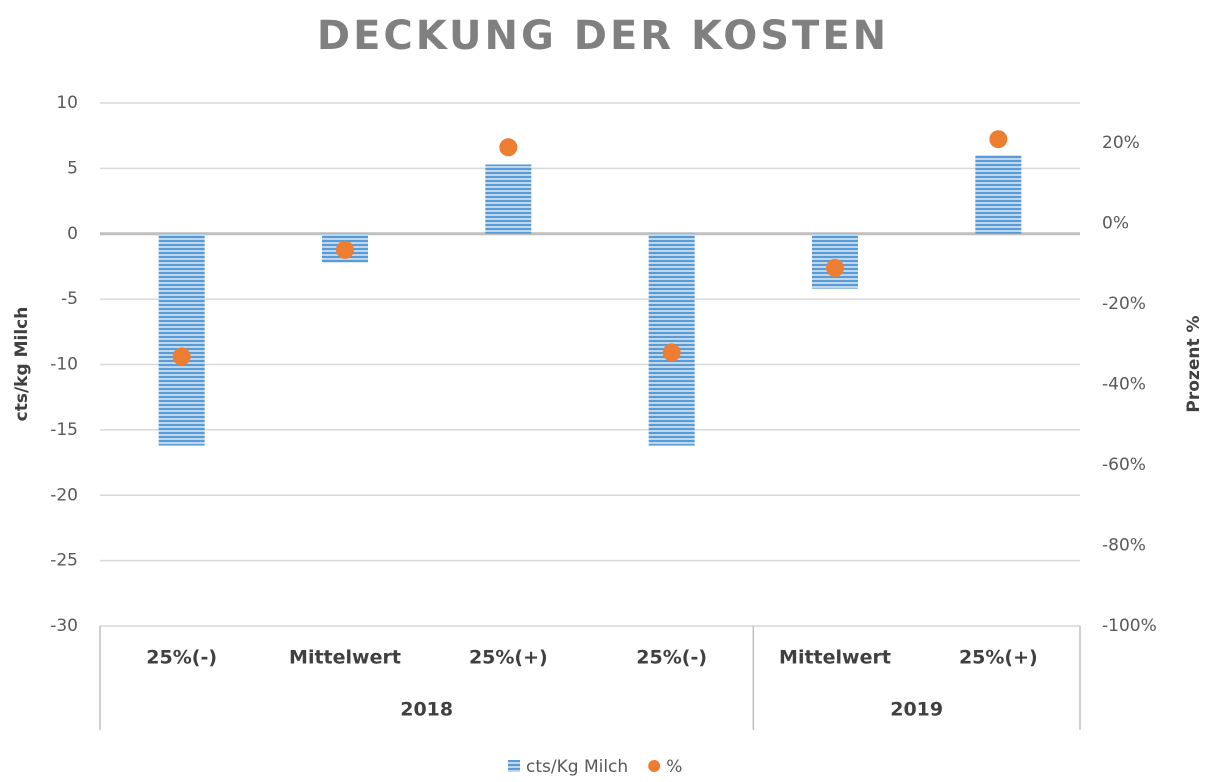 The height and width of the screenshot is (782, 1206). I want to click on y-tick-label: 10, so click(67, 103).